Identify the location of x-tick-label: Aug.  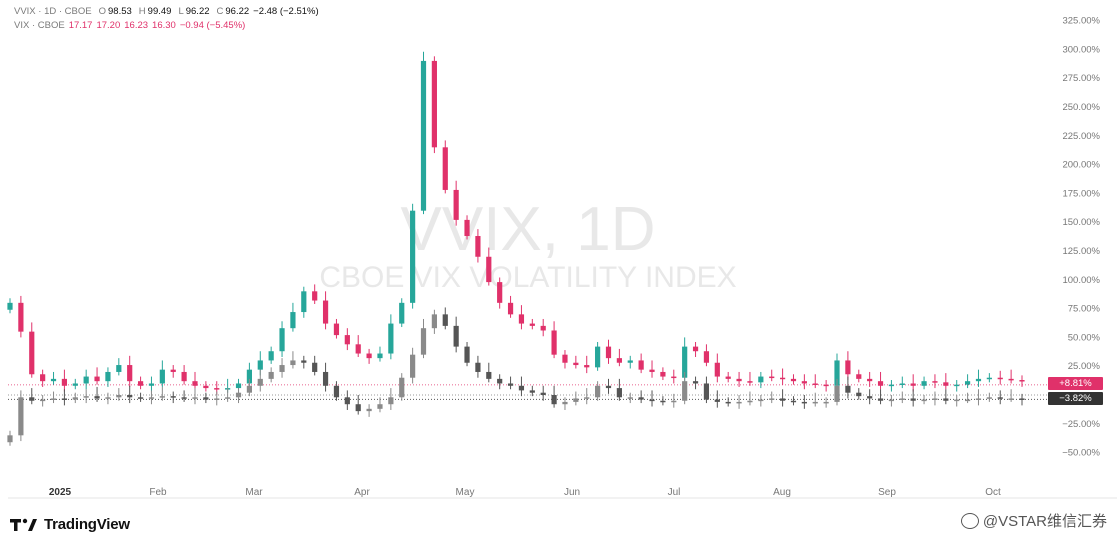
(782, 492).